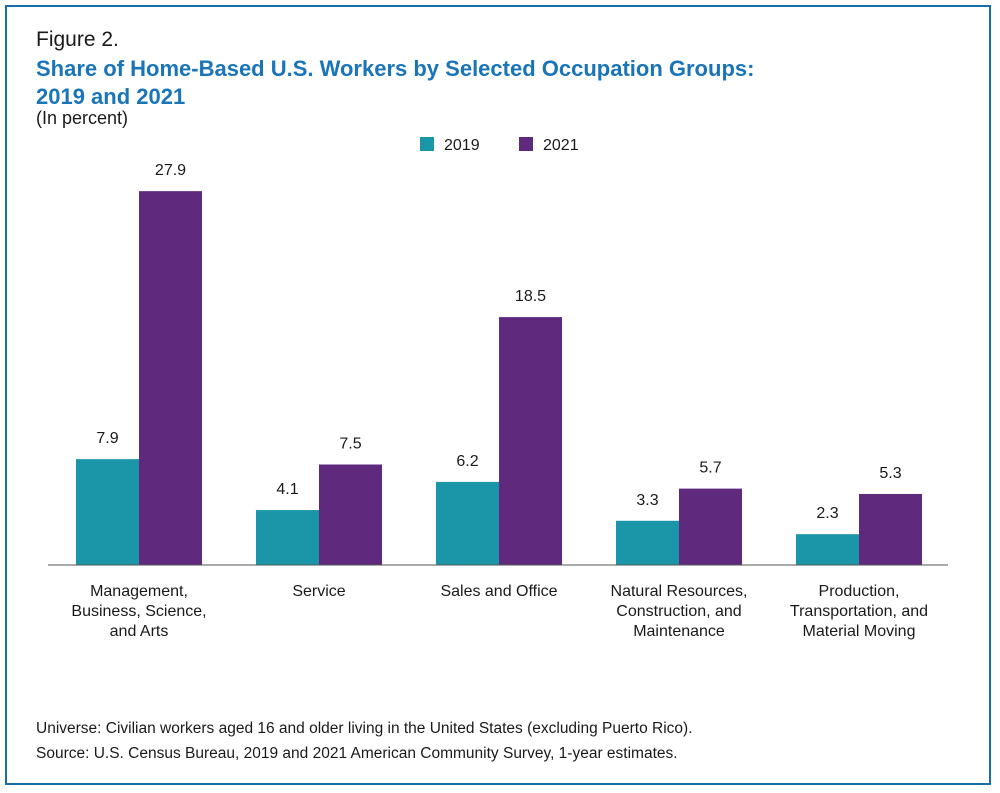 This screenshot has height=793, width=1000. I want to click on figure-label: Figure 2., so click(77, 39).